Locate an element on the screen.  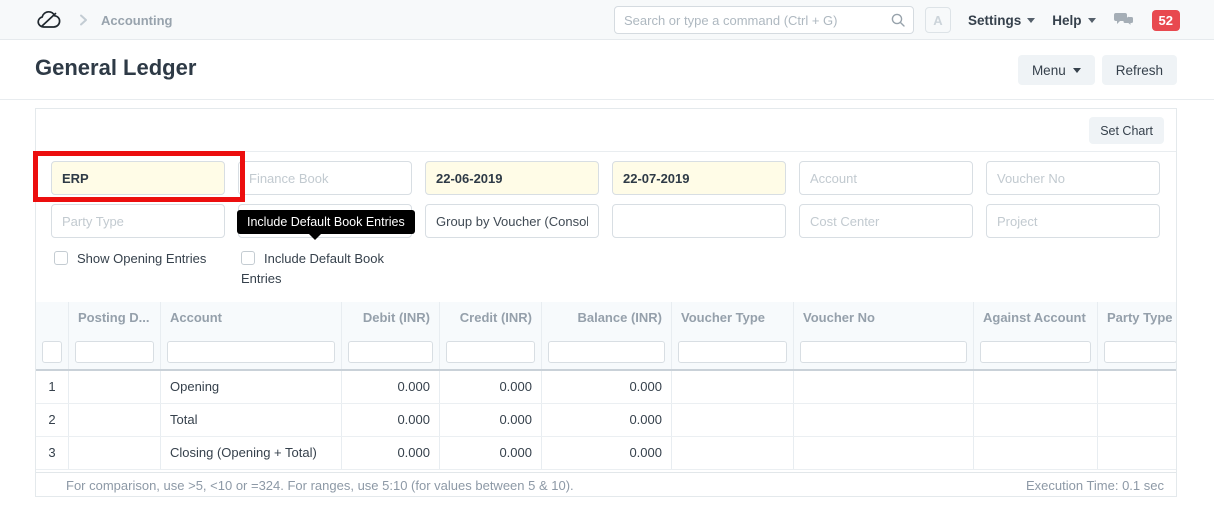
help-menu: Help is located at coordinates (1074, 20).